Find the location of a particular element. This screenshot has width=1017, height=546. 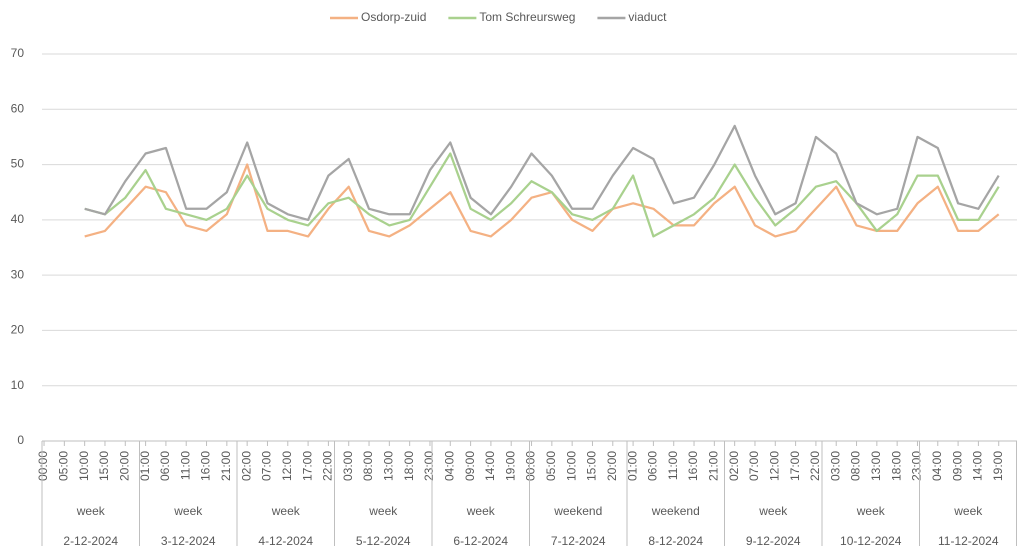

y-tick-label: 70 is located at coordinates (18, 53).